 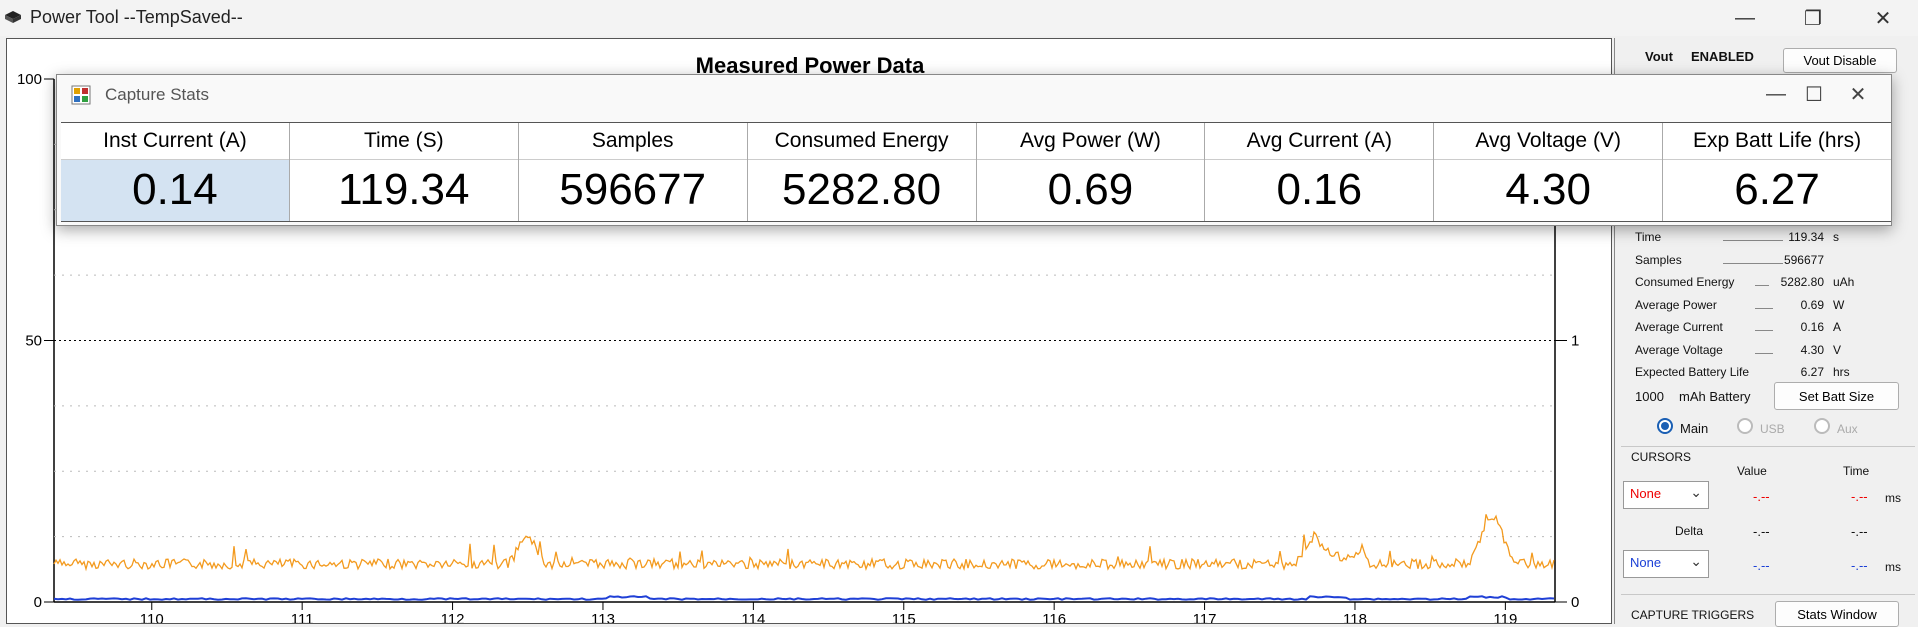 What do you see at coordinates (1548, 189) in the screenshot?
I see `stat-value: 4.30` at bounding box center [1548, 189].